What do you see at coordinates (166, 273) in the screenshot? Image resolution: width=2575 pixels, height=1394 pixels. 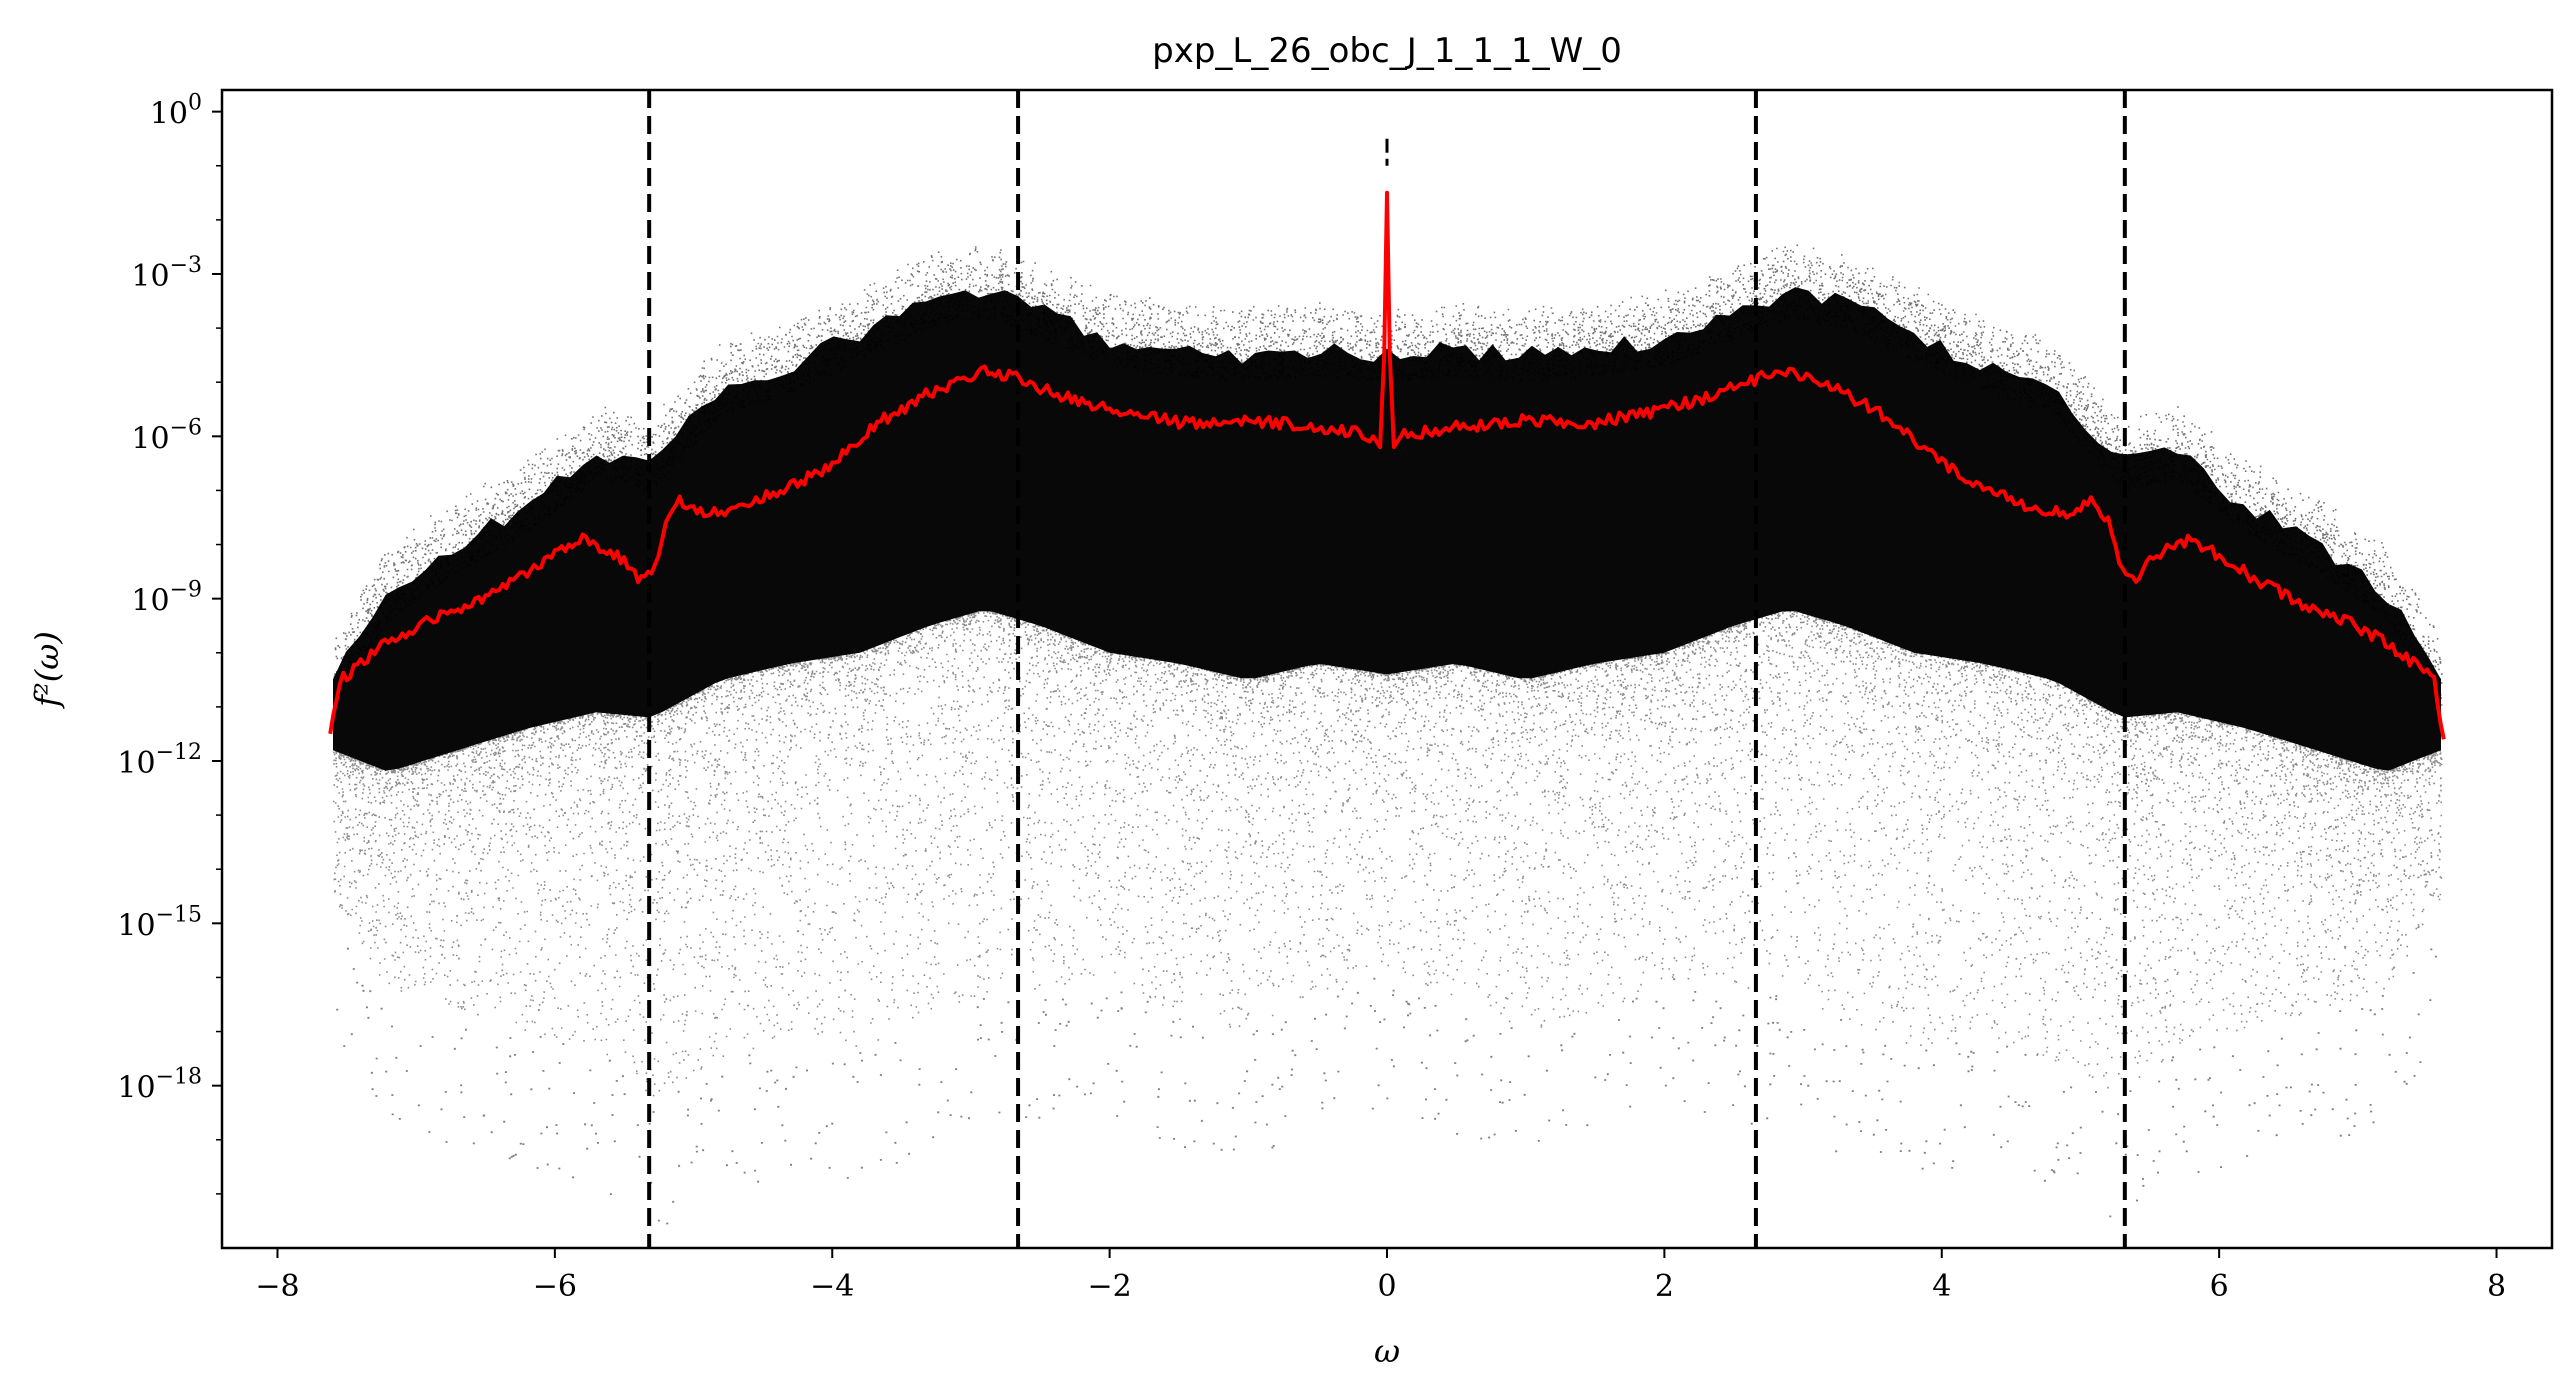 I see `y-tick-label: 10⁻³` at bounding box center [166, 273].